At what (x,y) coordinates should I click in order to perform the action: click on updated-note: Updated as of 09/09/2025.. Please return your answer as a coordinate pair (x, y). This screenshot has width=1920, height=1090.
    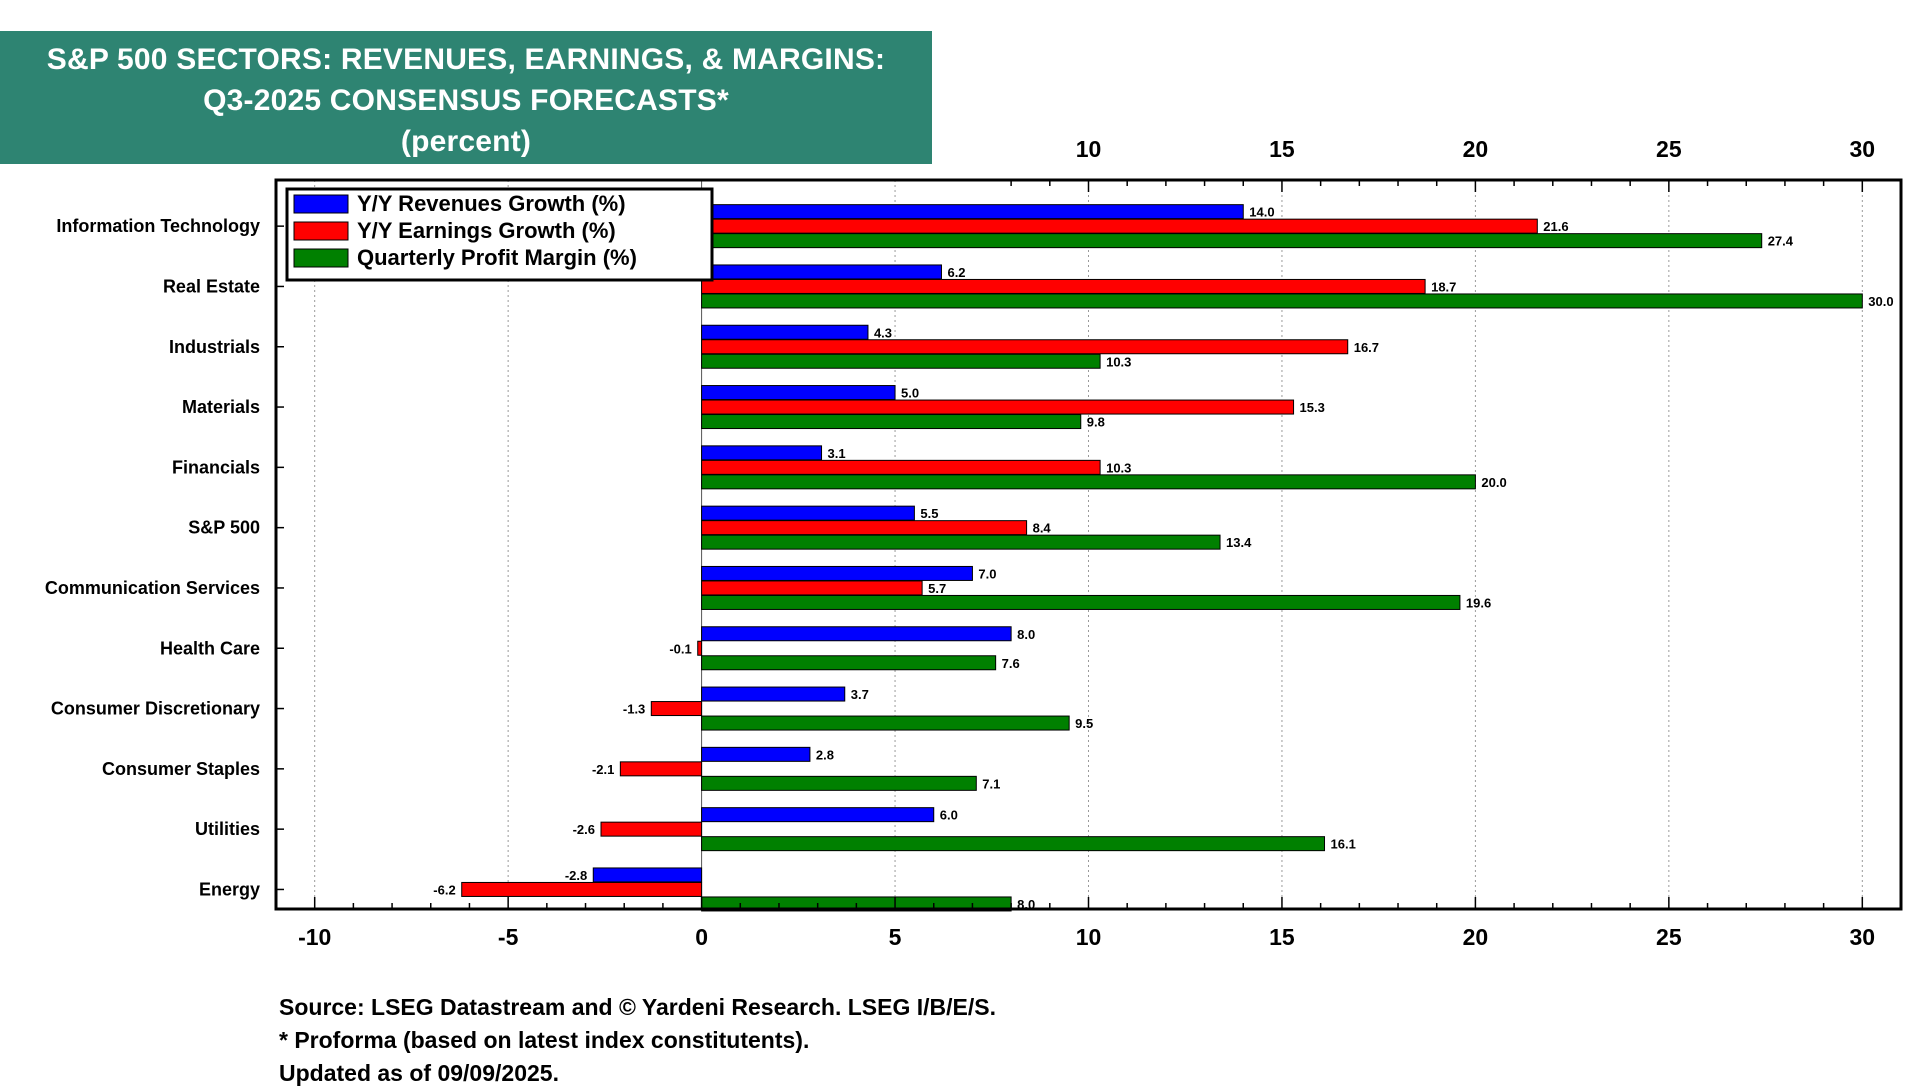
    Looking at the image, I should click on (419, 1073).